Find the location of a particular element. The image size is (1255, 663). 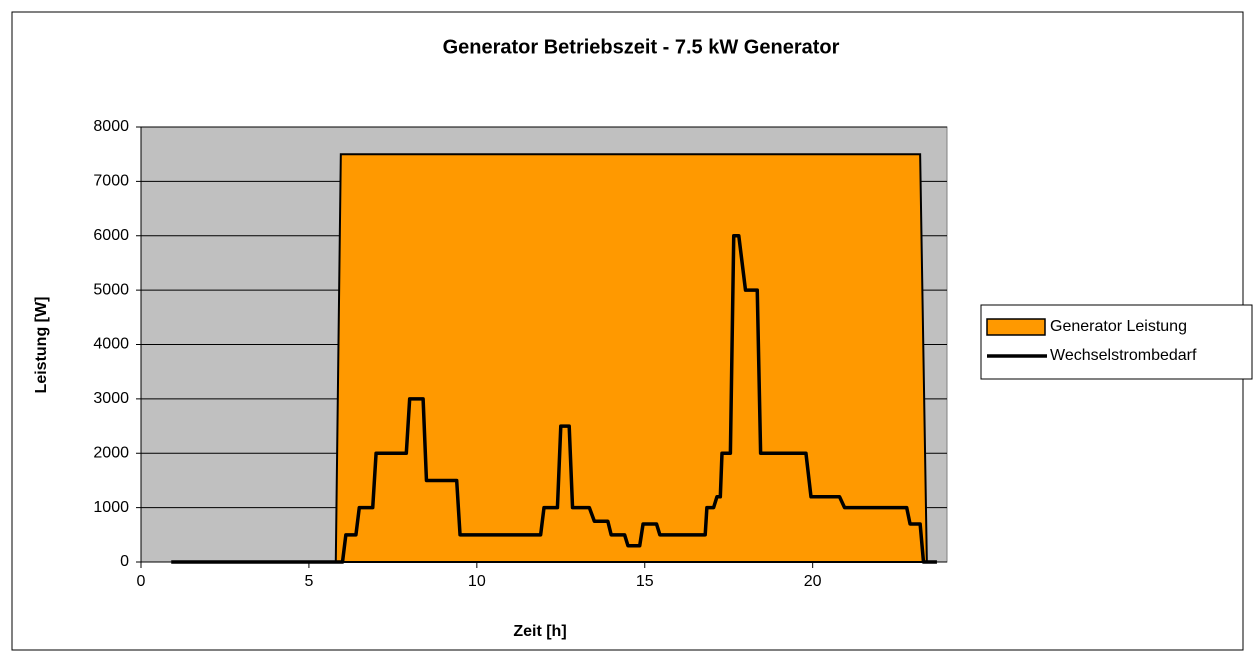

y-axis-label: Leistung [W] is located at coordinates (41, 345).